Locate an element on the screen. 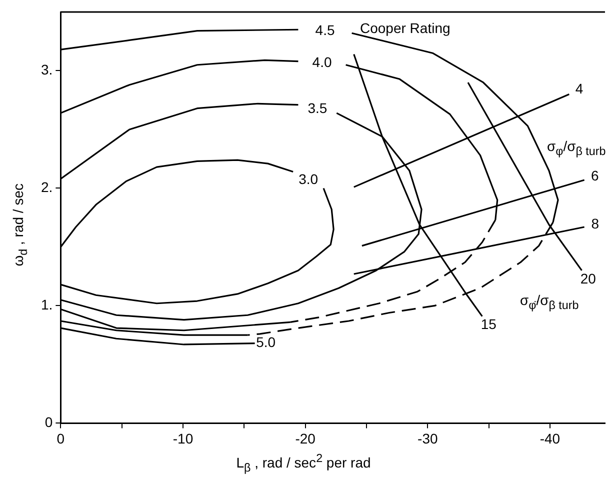 The height and width of the screenshot is (477, 607). series-label: 15 is located at coordinates (488, 324).